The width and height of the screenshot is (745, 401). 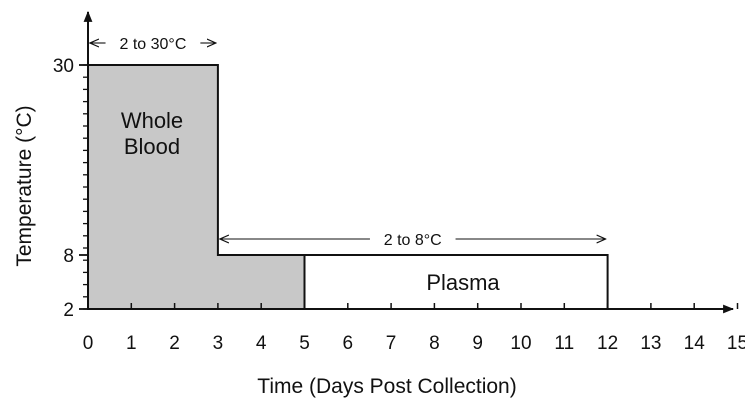 What do you see at coordinates (174, 343) in the screenshot?
I see `x-tick-label: 2` at bounding box center [174, 343].